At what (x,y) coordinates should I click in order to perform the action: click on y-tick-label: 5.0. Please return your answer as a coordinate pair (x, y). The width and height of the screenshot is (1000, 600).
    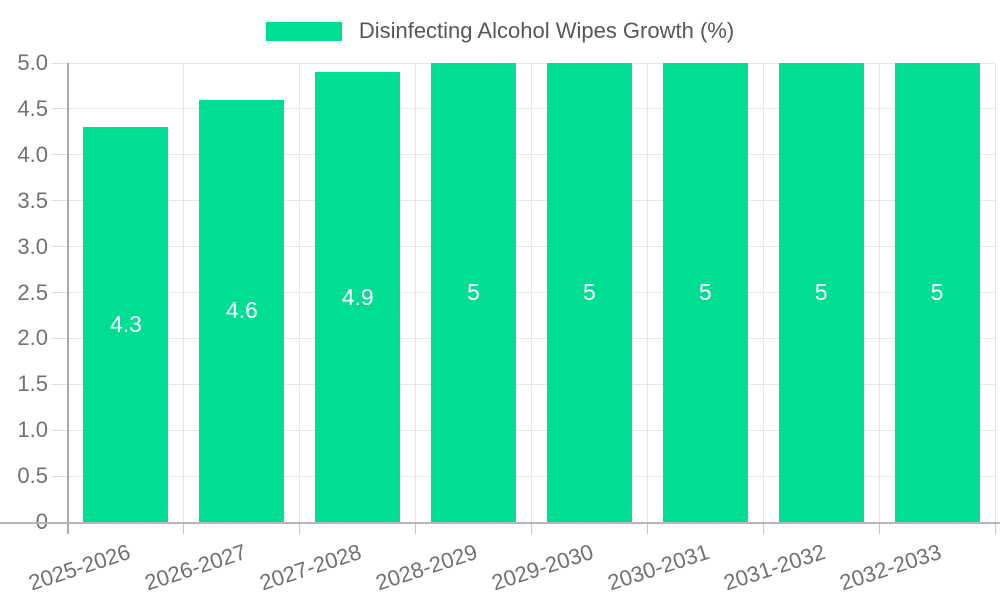
    Looking at the image, I should click on (32, 62).